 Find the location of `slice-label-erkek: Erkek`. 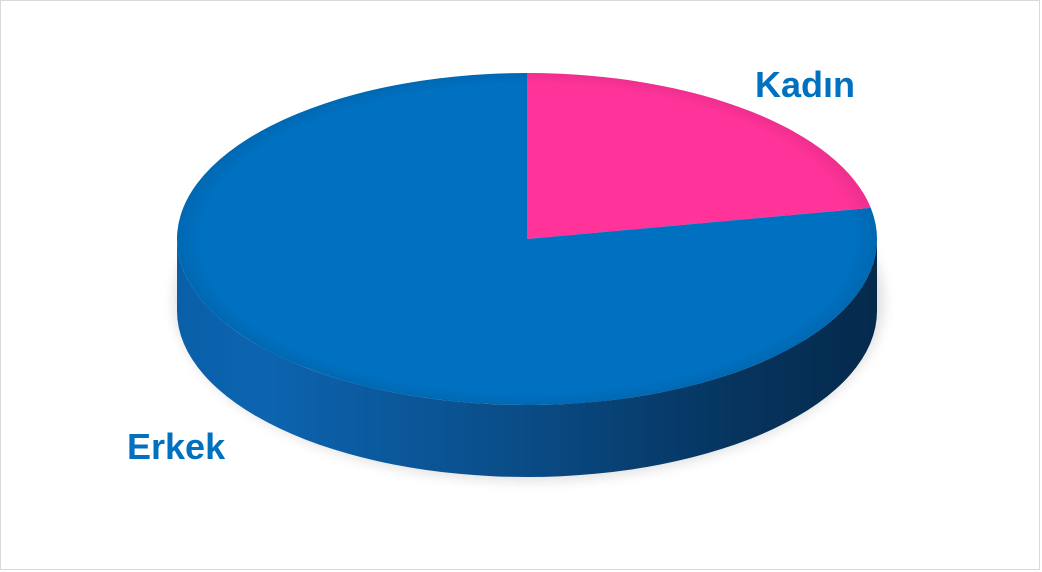

slice-label-erkek: Erkek is located at coordinates (176, 446).